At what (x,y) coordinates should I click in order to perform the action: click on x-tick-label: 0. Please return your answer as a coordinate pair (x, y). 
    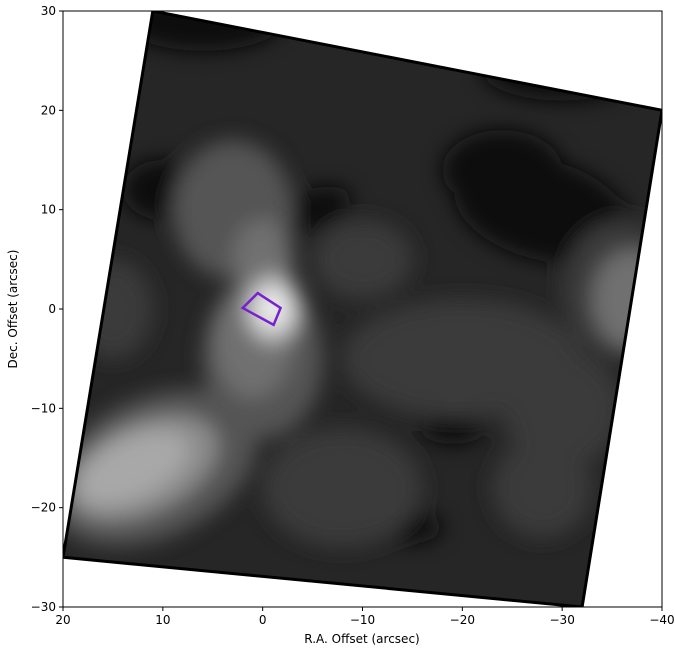
    Looking at the image, I should click on (263, 620).